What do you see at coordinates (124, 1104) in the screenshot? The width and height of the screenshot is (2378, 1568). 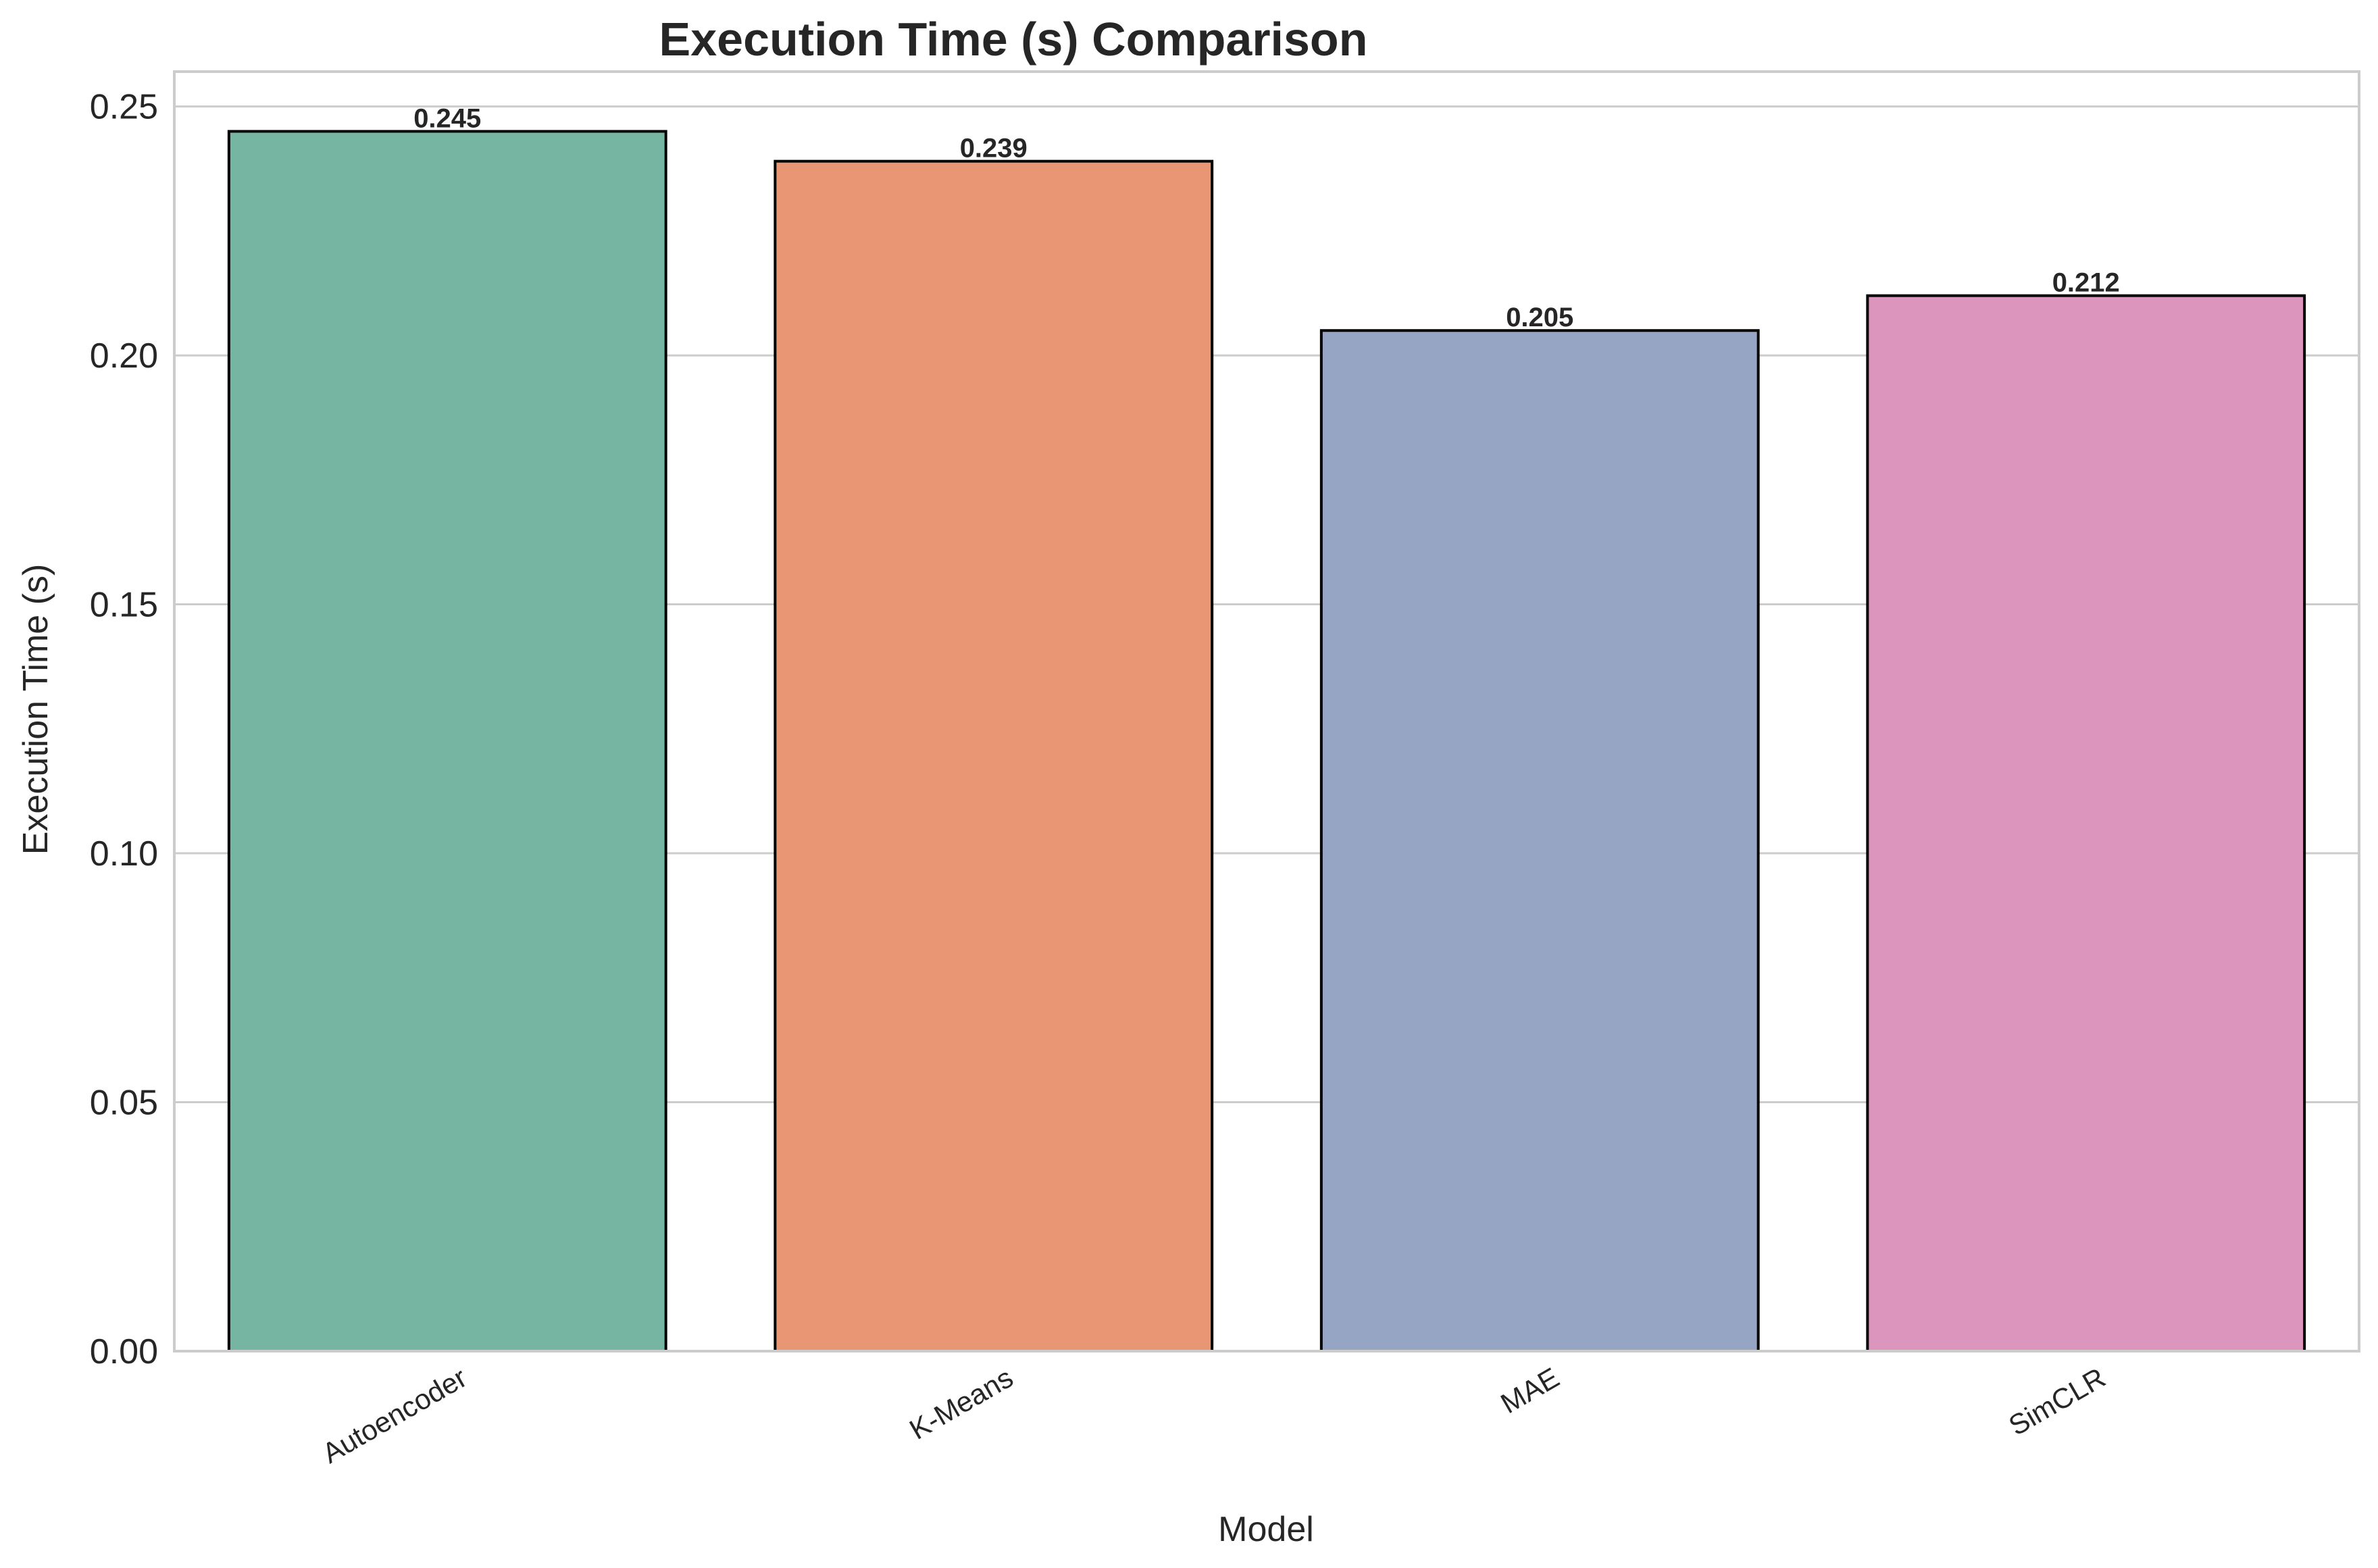 I see `y-tick-label: 0.05` at bounding box center [124, 1104].